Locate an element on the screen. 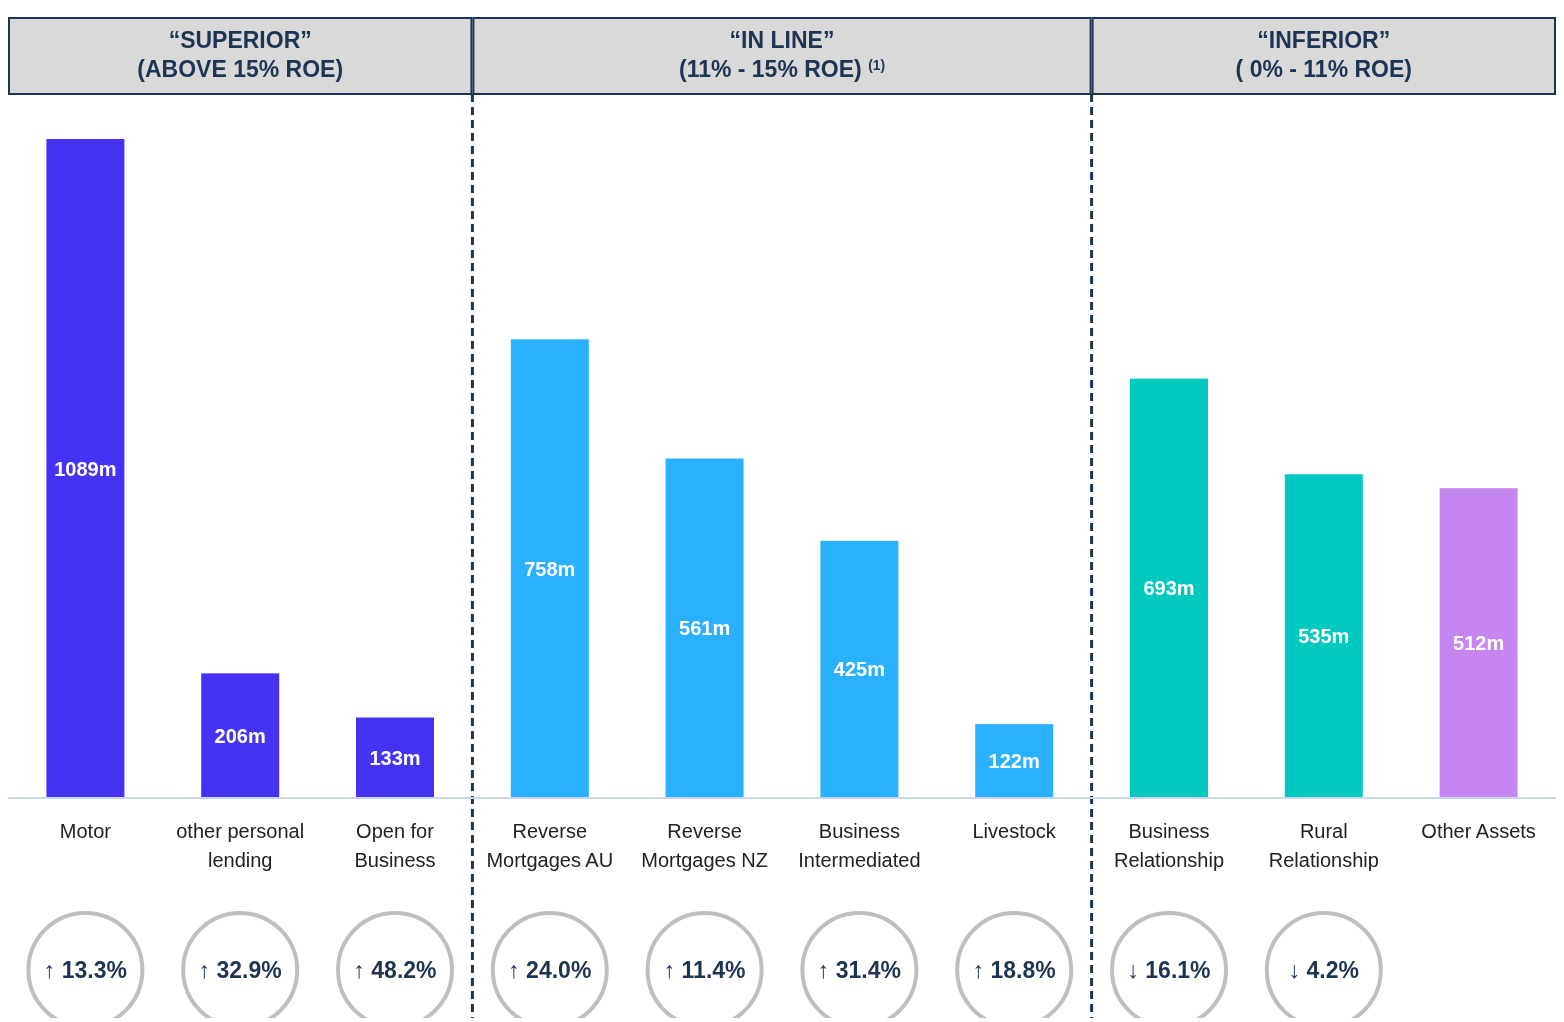 Image resolution: width=1564 pixels, height=1022 pixels. data-label: 206m is located at coordinates (240, 735).